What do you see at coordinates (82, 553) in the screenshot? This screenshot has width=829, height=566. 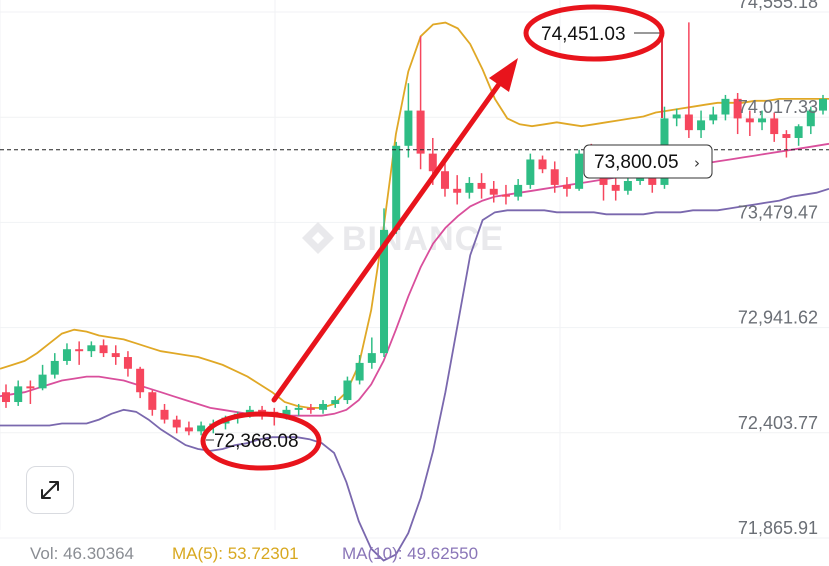 I see `volume-label: Vol: 46.30364` at bounding box center [82, 553].